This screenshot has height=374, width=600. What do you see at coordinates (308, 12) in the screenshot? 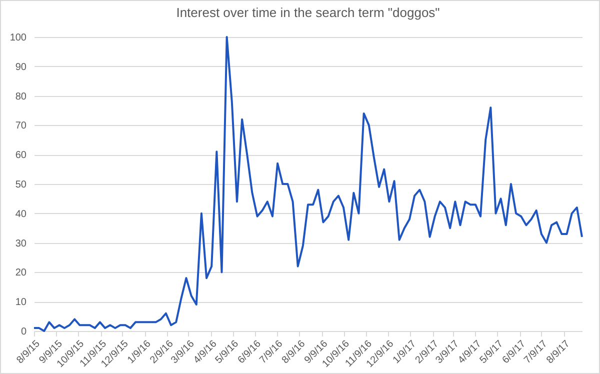
I see `chart-title: Interest over time in the search term "doggos"` at bounding box center [308, 12].